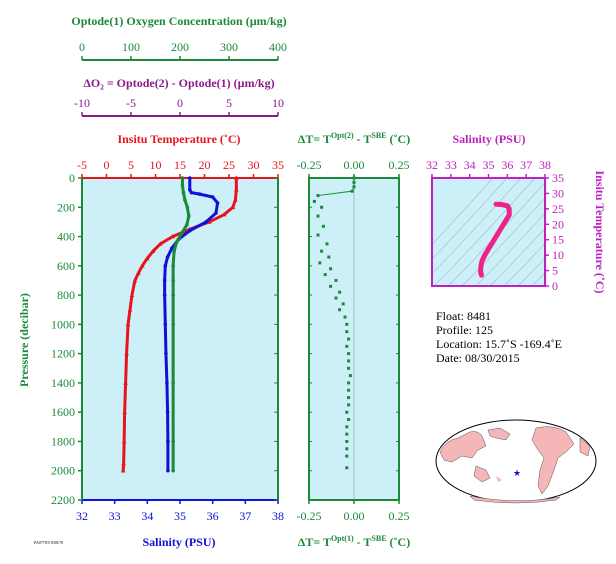 Image resolution: width=616 pixels, height=564 pixels. Describe the element at coordinates (213, 516) in the screenshot. I see `salinity-axis-tick-label: 36` at that location.